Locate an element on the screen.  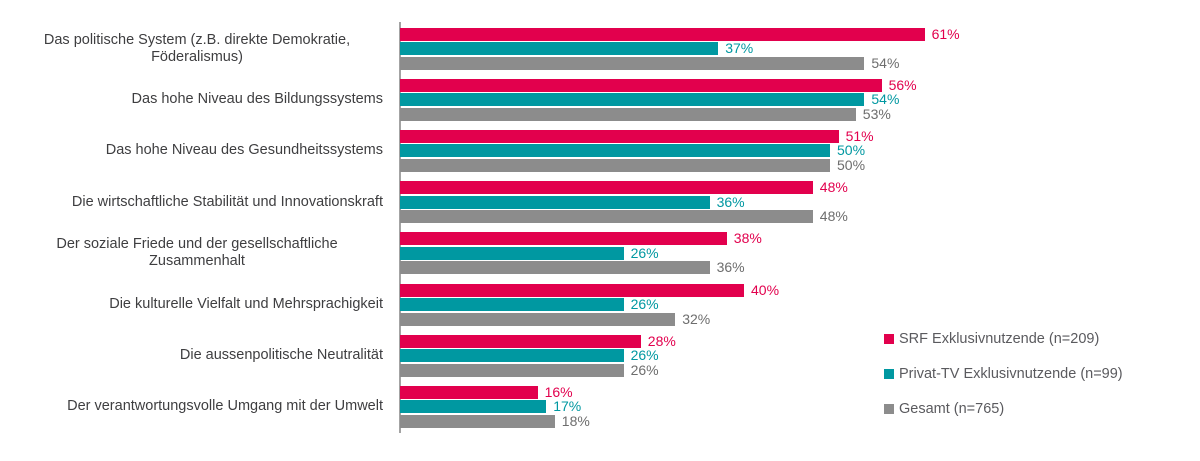
bar-group: 28% 26% 26% is located at coordinates (800, 355).